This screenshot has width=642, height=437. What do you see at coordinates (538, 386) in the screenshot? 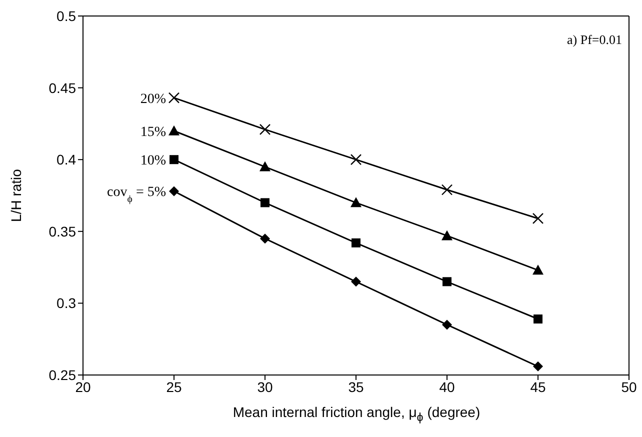
I see `x-tick-label: 45` at bounding box center [538, 386].